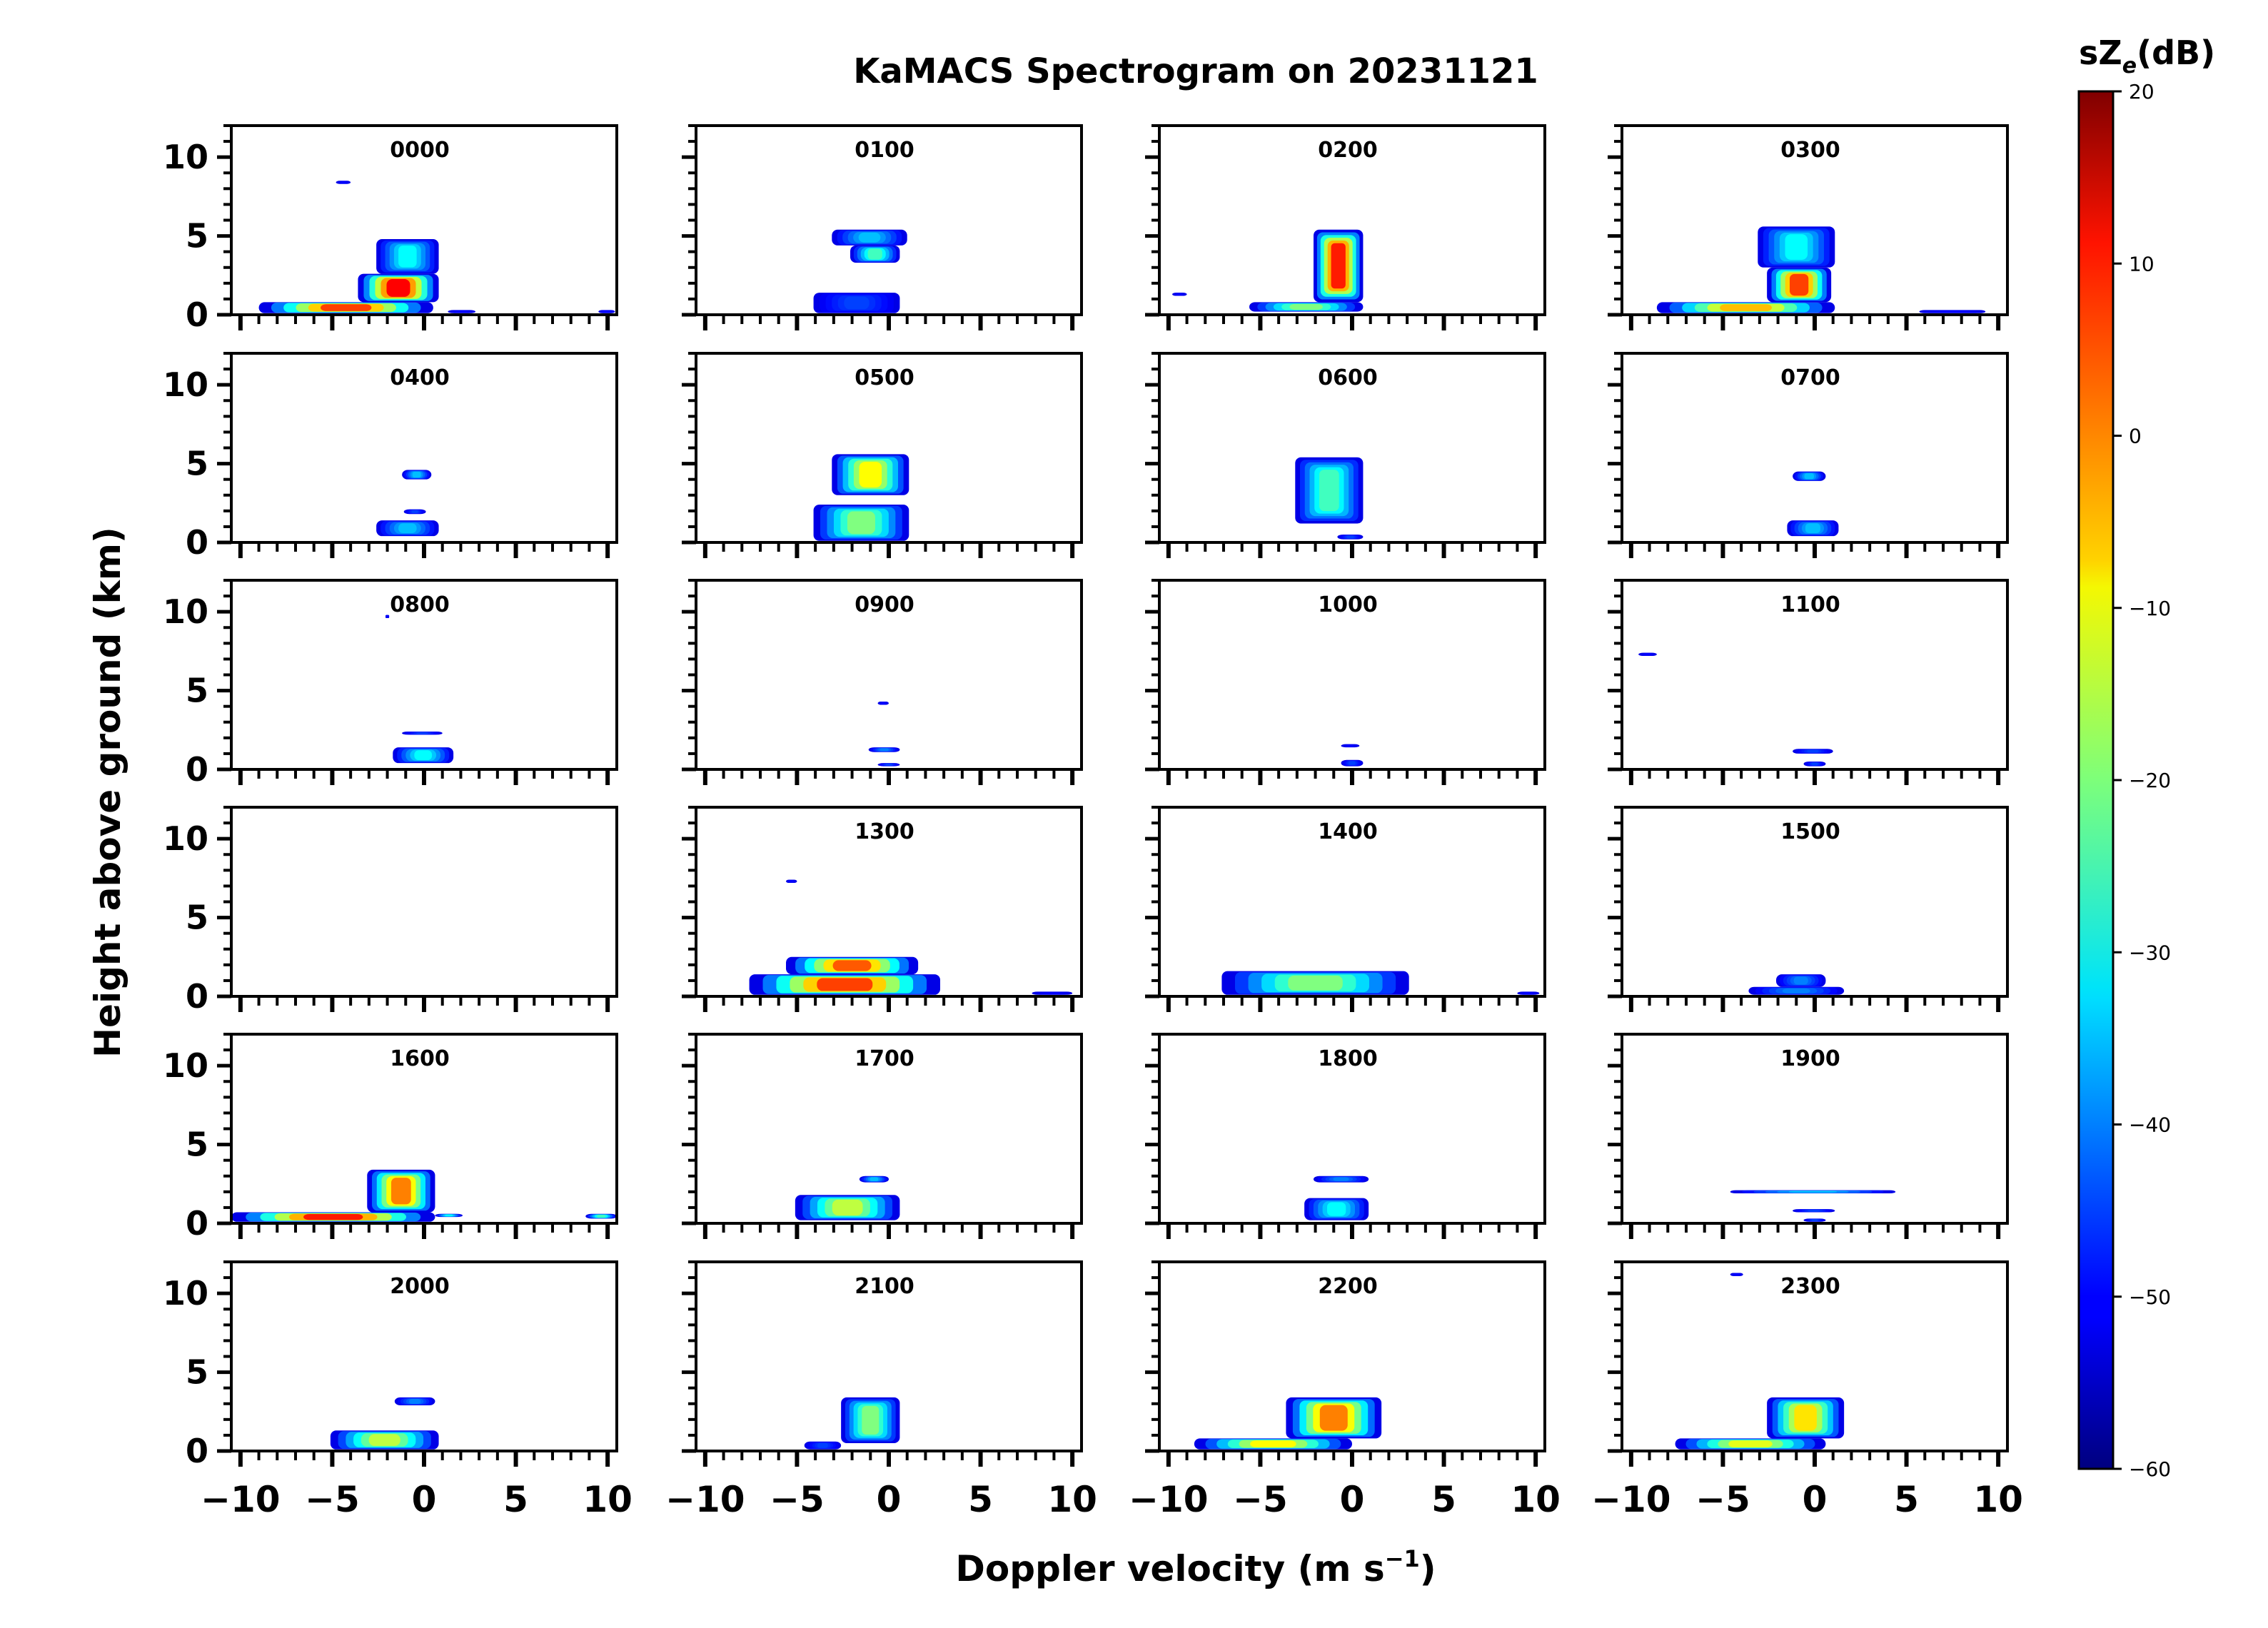 This screenshot has width=2268, height=1628. I want to click on panel: 2000 0 5 10 −10 −5 0 5 10, so click(397, 1390).